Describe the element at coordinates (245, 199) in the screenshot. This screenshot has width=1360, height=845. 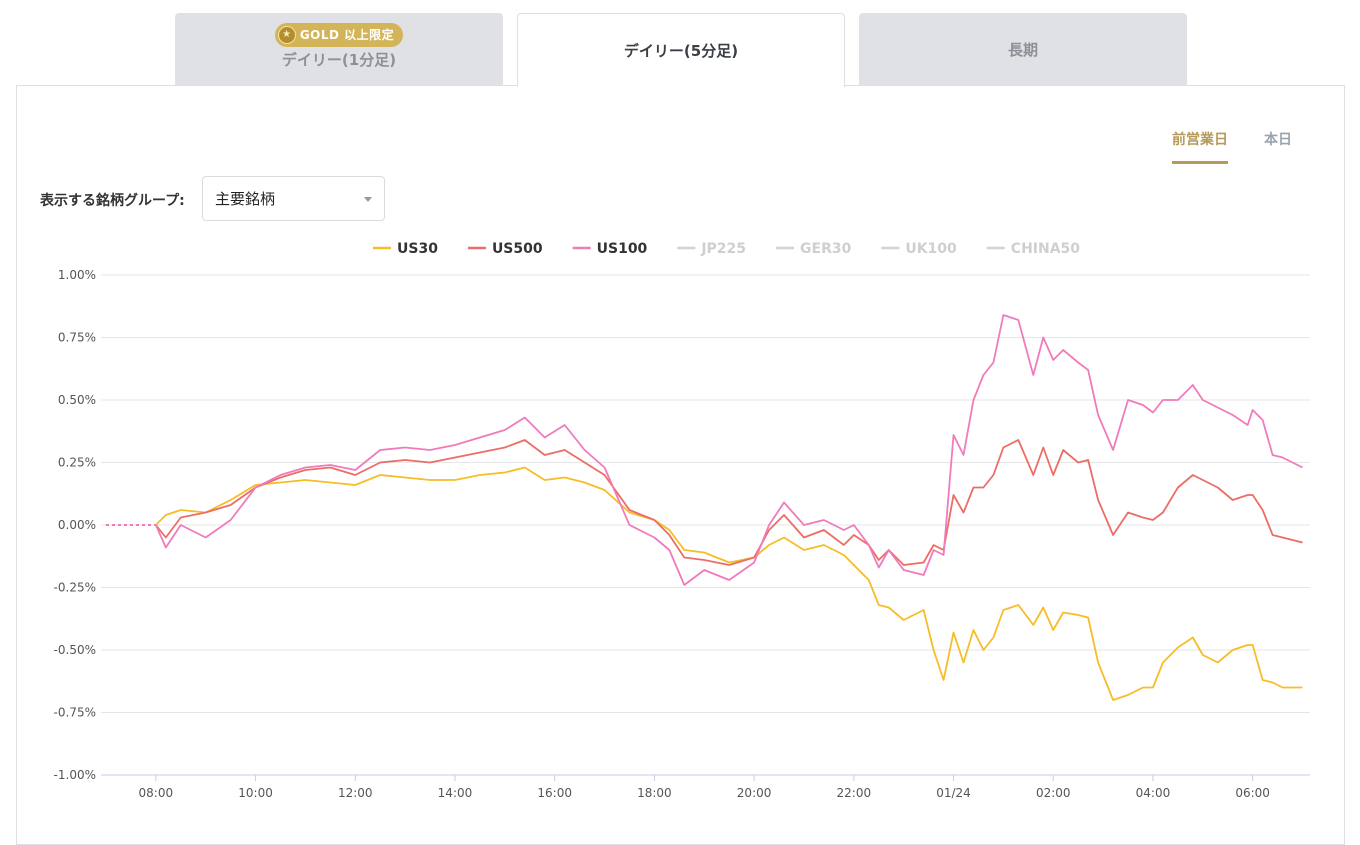
I see `group-select-value: 主要銘柄` at that location.